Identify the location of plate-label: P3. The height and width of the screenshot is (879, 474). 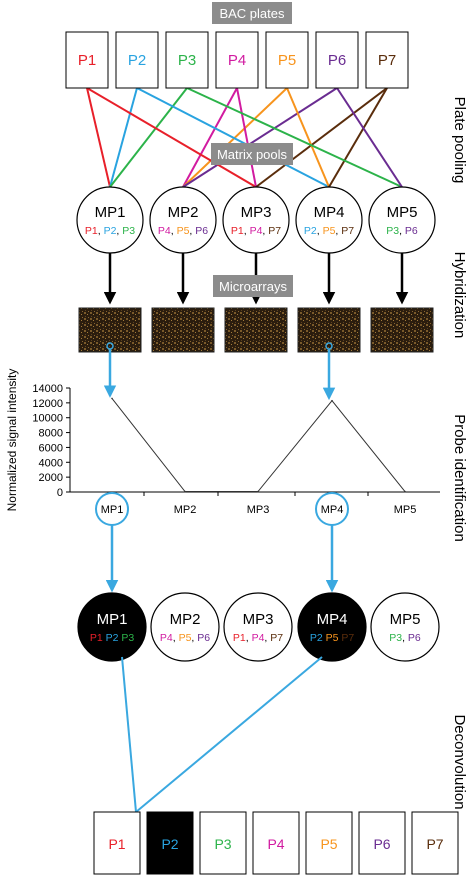
(187, 60).